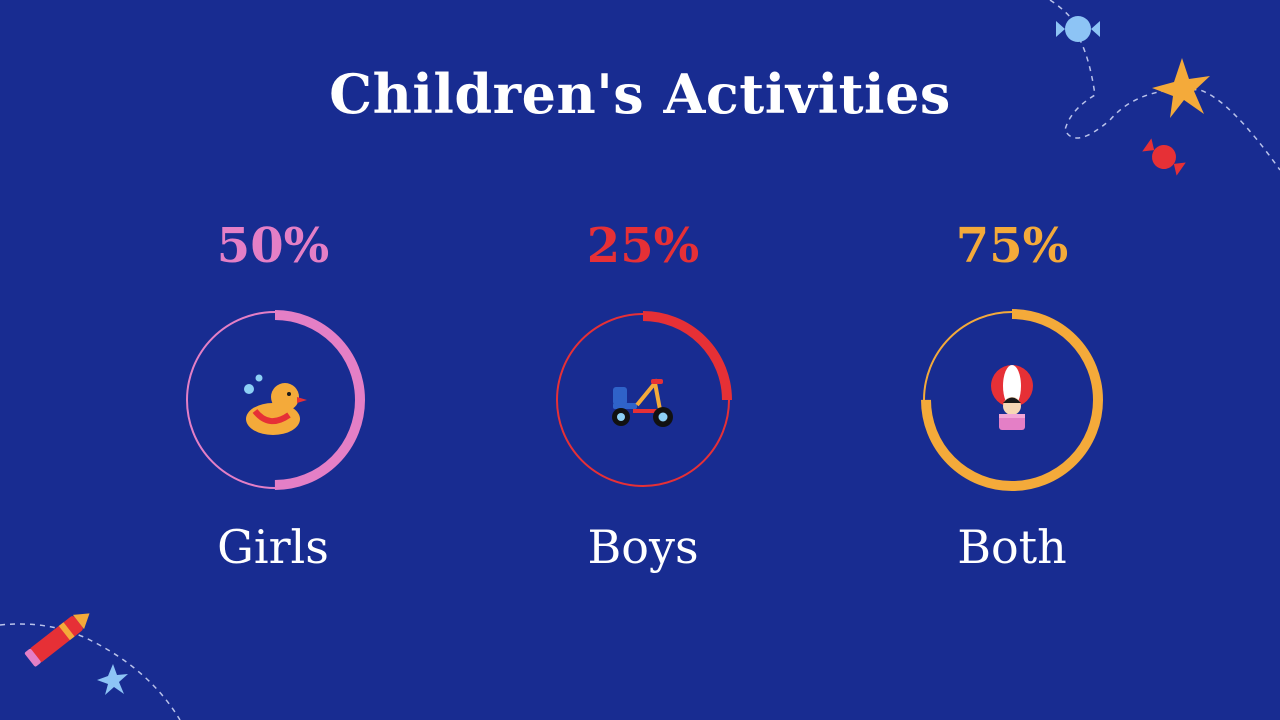  What do you see at coordinates (1012, 547) in the screenshot?
I see `both-label: Both` at bounding box center [1012, 547].